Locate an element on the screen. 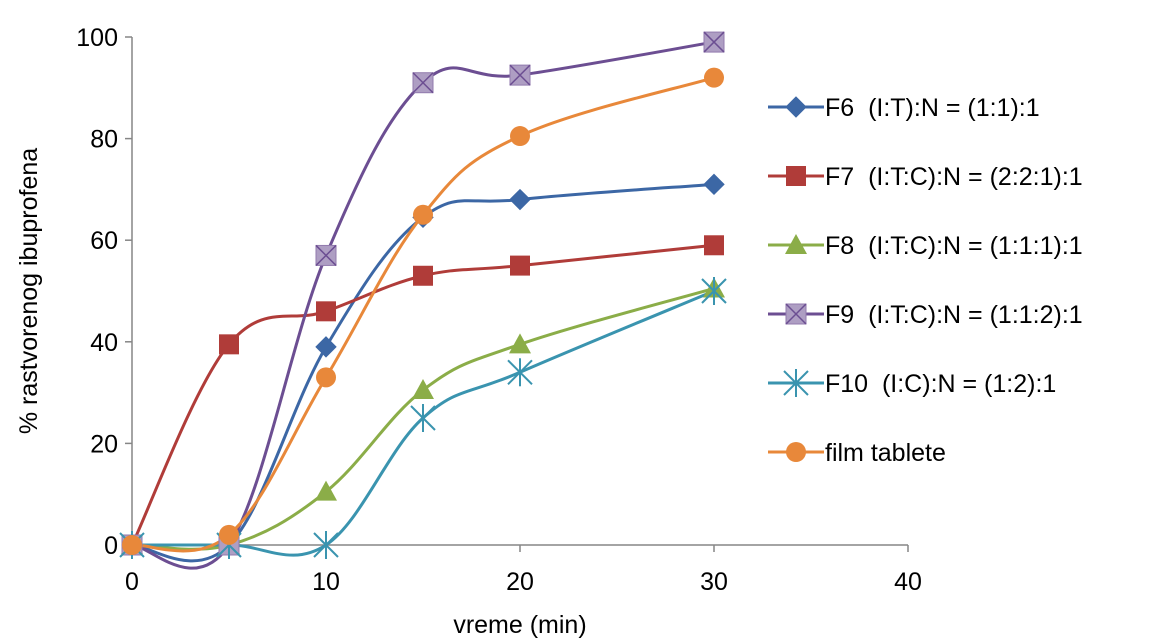 The width and height of the screenshot is (1153, 642). y-tick-label: 20 is located at coordinates (104, 444).